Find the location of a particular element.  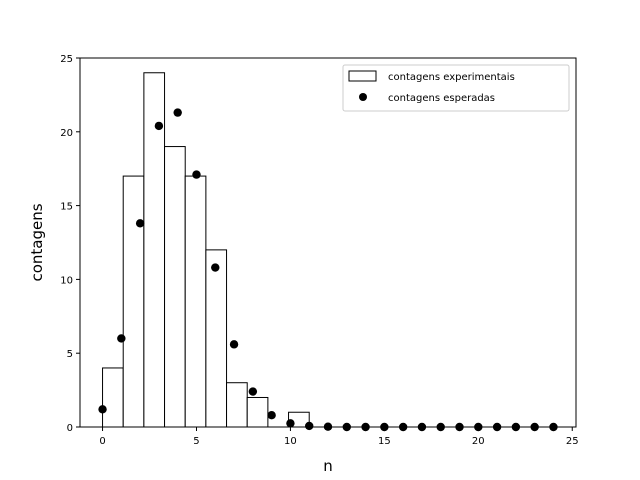

x-tick-label: 25 is located at coordinates (572, 441).